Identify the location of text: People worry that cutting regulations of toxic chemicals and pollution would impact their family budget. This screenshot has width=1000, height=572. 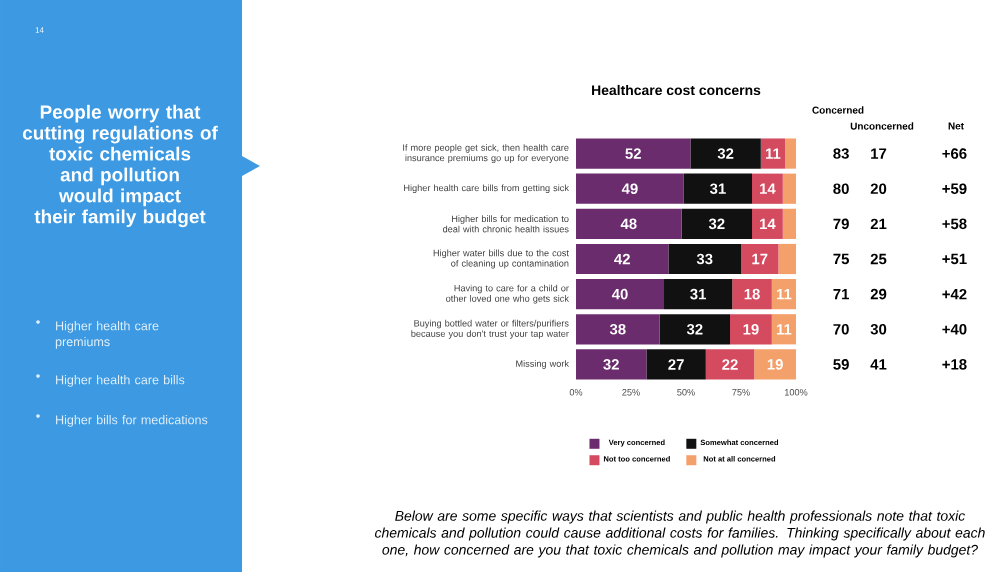
(120, 166).